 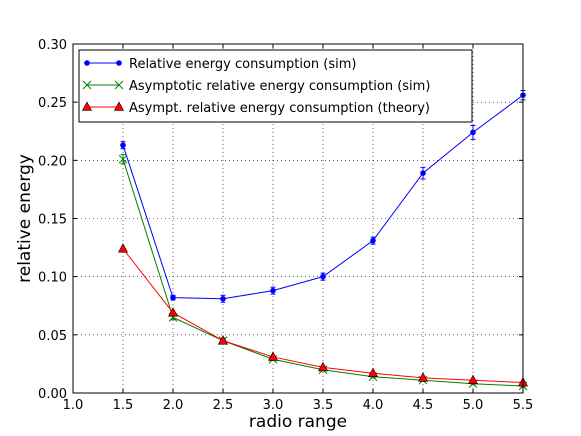 I want to click on x-tick-label: 1.0, so click(x=73, y=405).